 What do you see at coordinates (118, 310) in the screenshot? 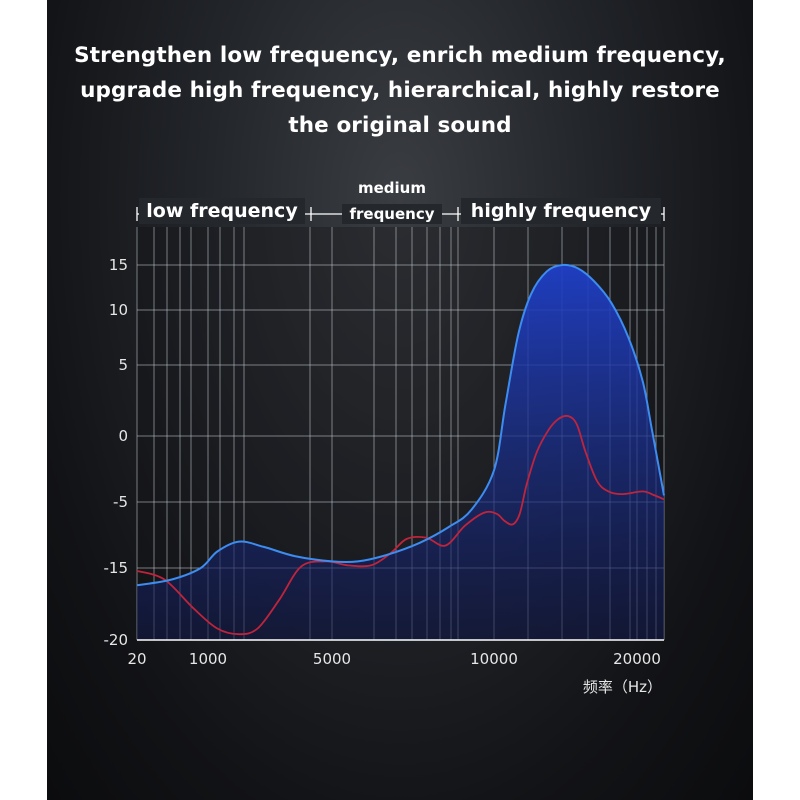
I see `y-tick-label: 10` at bounding box center [118, 310].